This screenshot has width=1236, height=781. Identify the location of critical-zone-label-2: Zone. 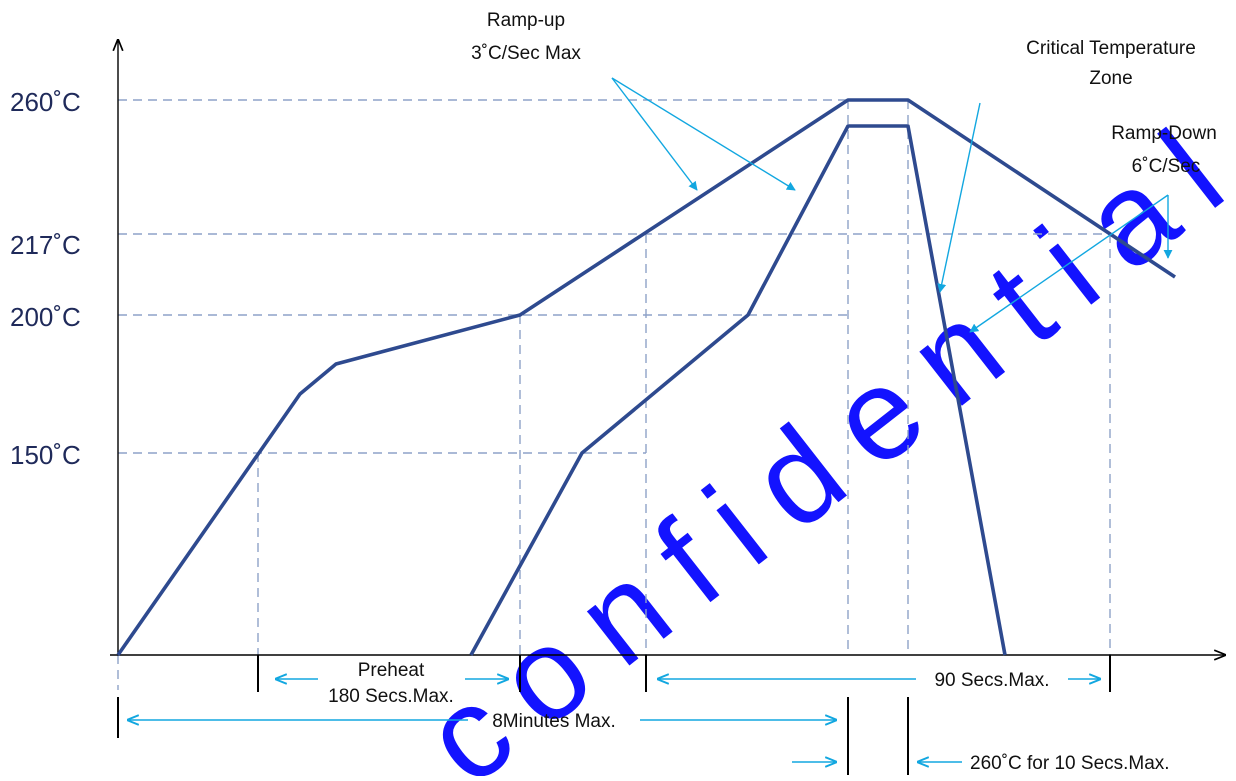
(1110, 78).